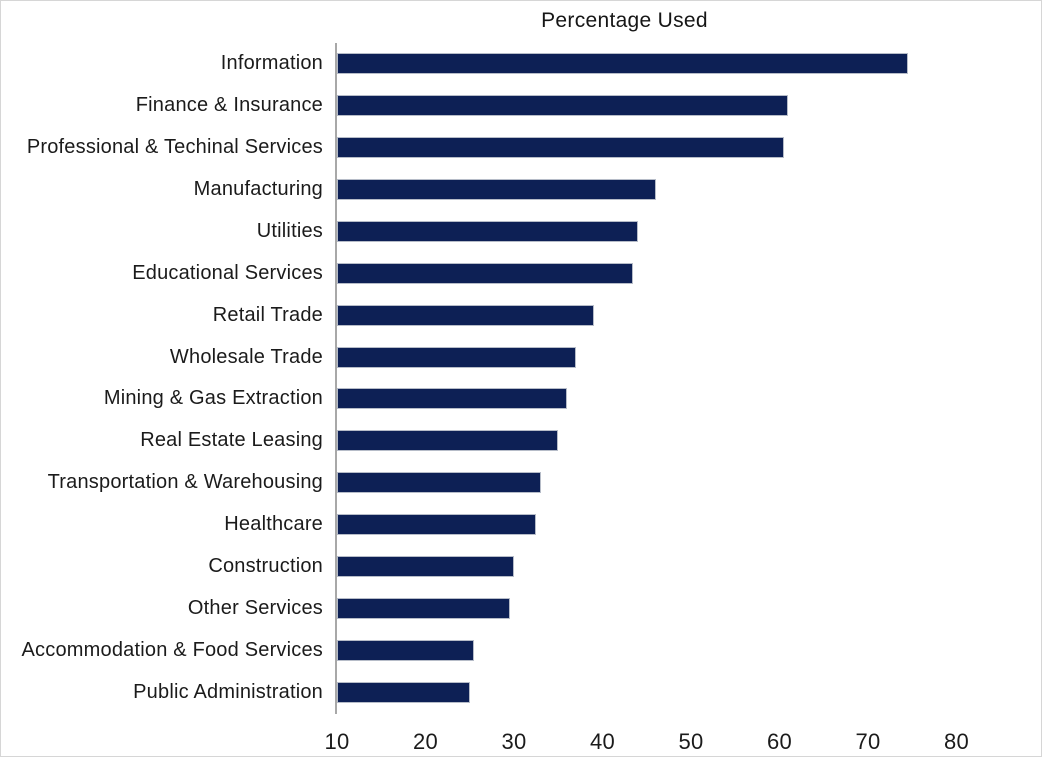 The height and width of the screenshot is (757, 1042). I want to click on category-label: Mining & Gas Extraction, so click(213, 398).